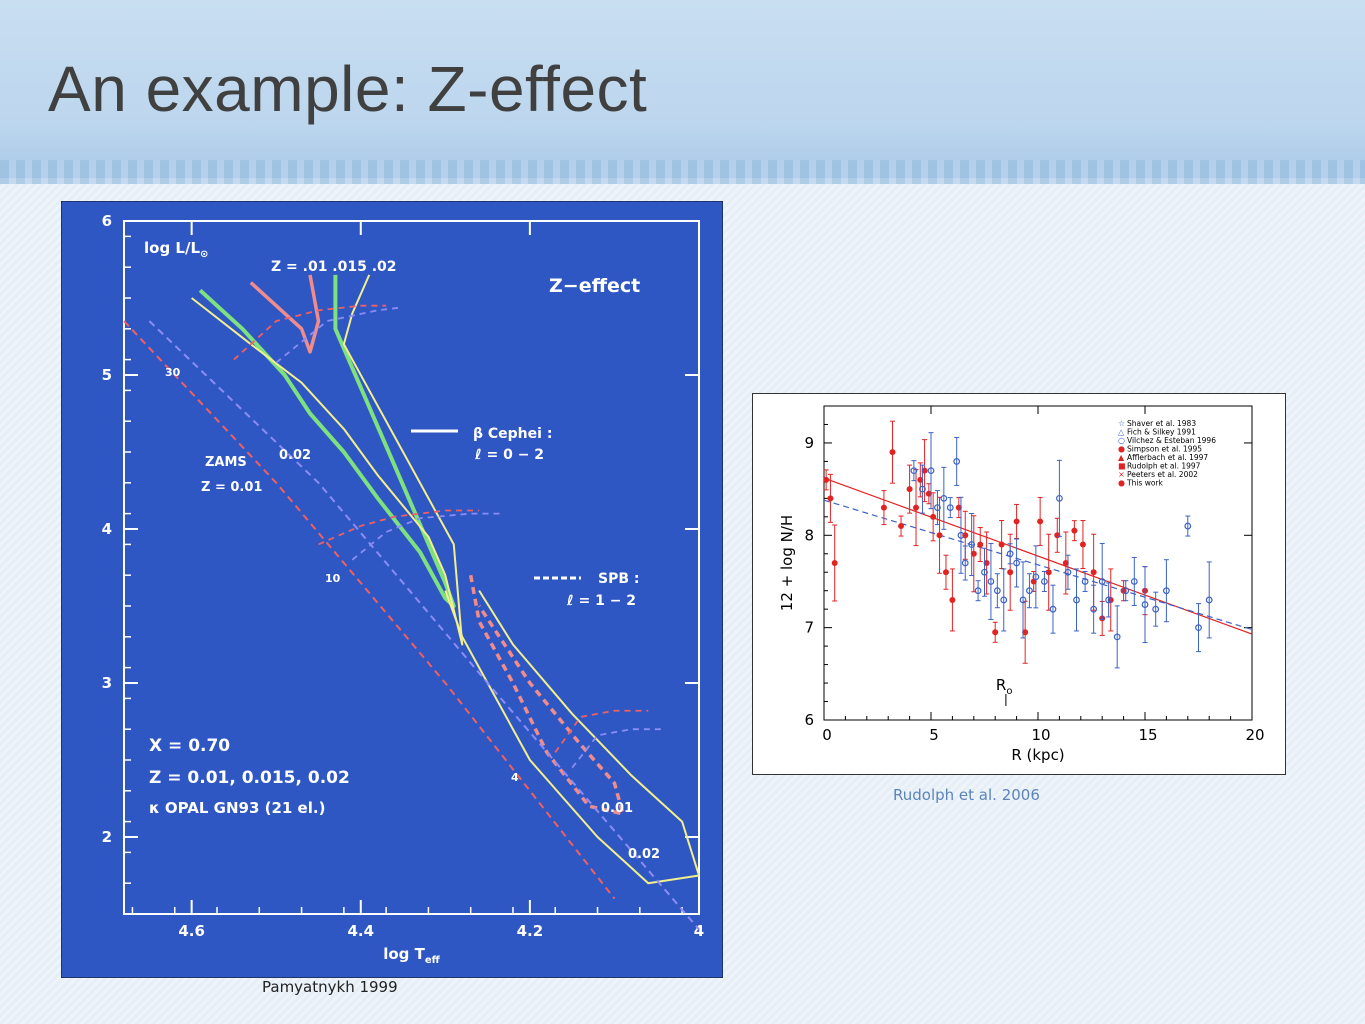 The height and width of the screenshot is (1024, 1365). Describe the element at coordinates (1121, 474) in the screenshot. I see `legend-symbol: ×` at that location.